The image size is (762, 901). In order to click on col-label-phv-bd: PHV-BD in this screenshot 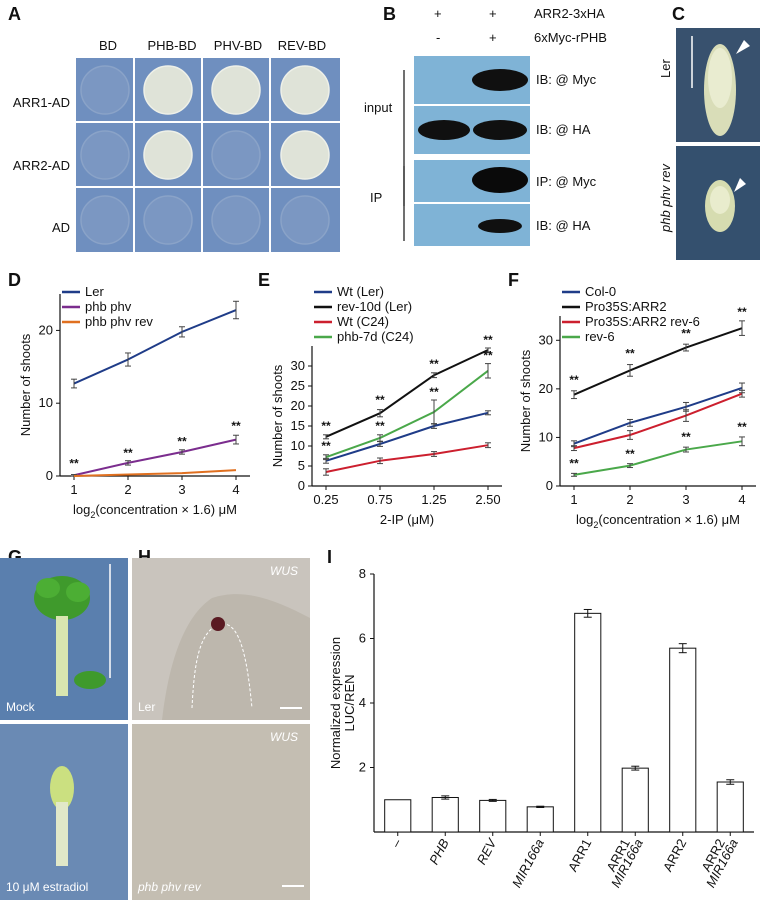, I will do `click(238, 45)`.